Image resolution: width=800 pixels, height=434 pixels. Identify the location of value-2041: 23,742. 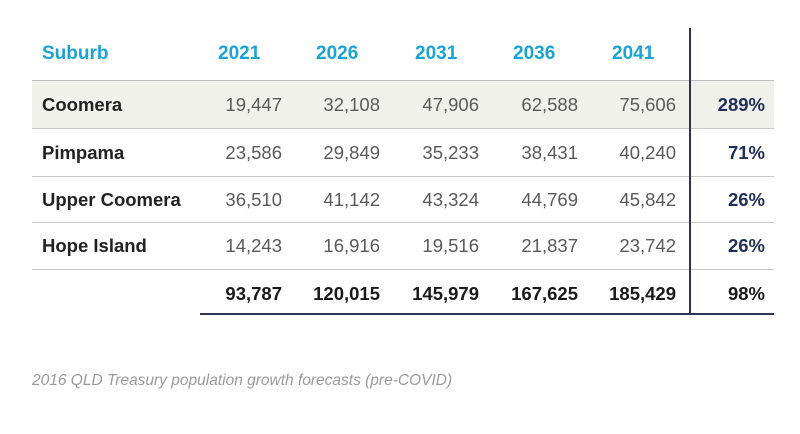
(647, 245).